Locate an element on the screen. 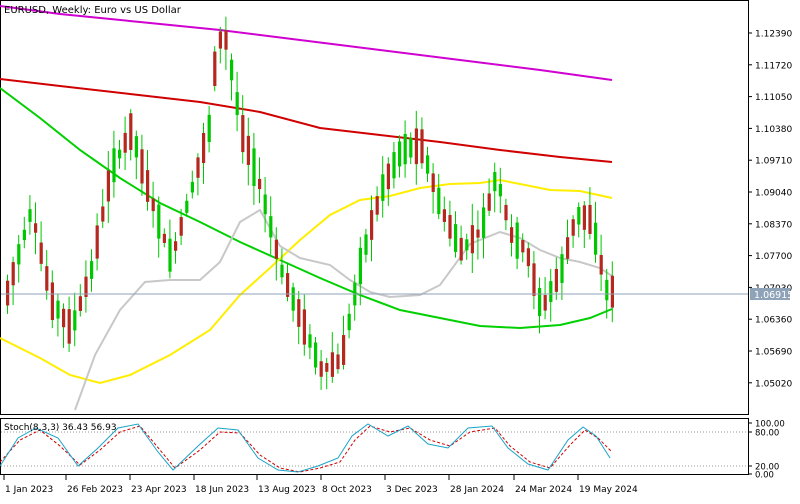  stoch-level-label: 80.00 is located at coordinates (767, 434).